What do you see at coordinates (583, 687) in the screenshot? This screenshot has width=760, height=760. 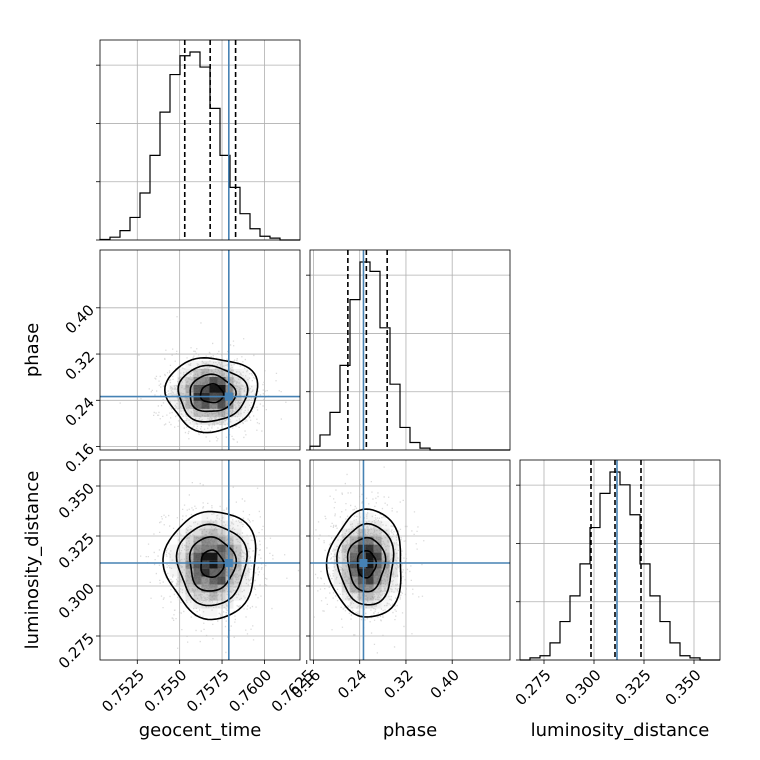 I see `xtick-label-luminosity_distance-1: 0.300` at bounding box center [583, 687].